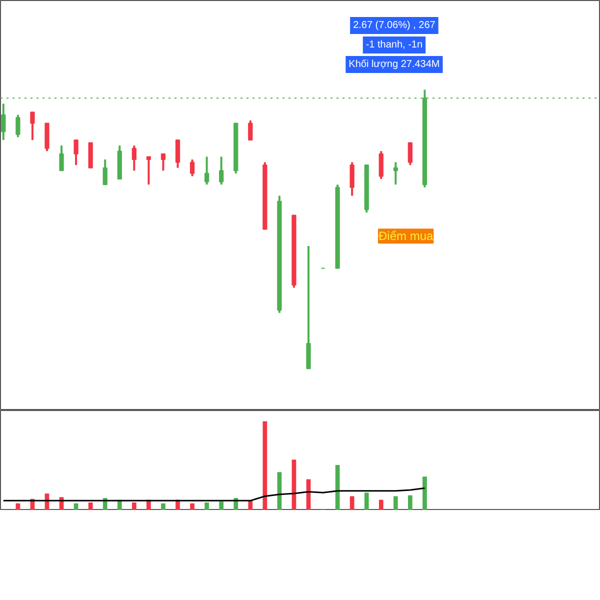 This screenshot has height=600, width=600. Describe the element at coordinates (394, 64) in the screenshot. I see `text: Khối lượng 27.434M` at that location.